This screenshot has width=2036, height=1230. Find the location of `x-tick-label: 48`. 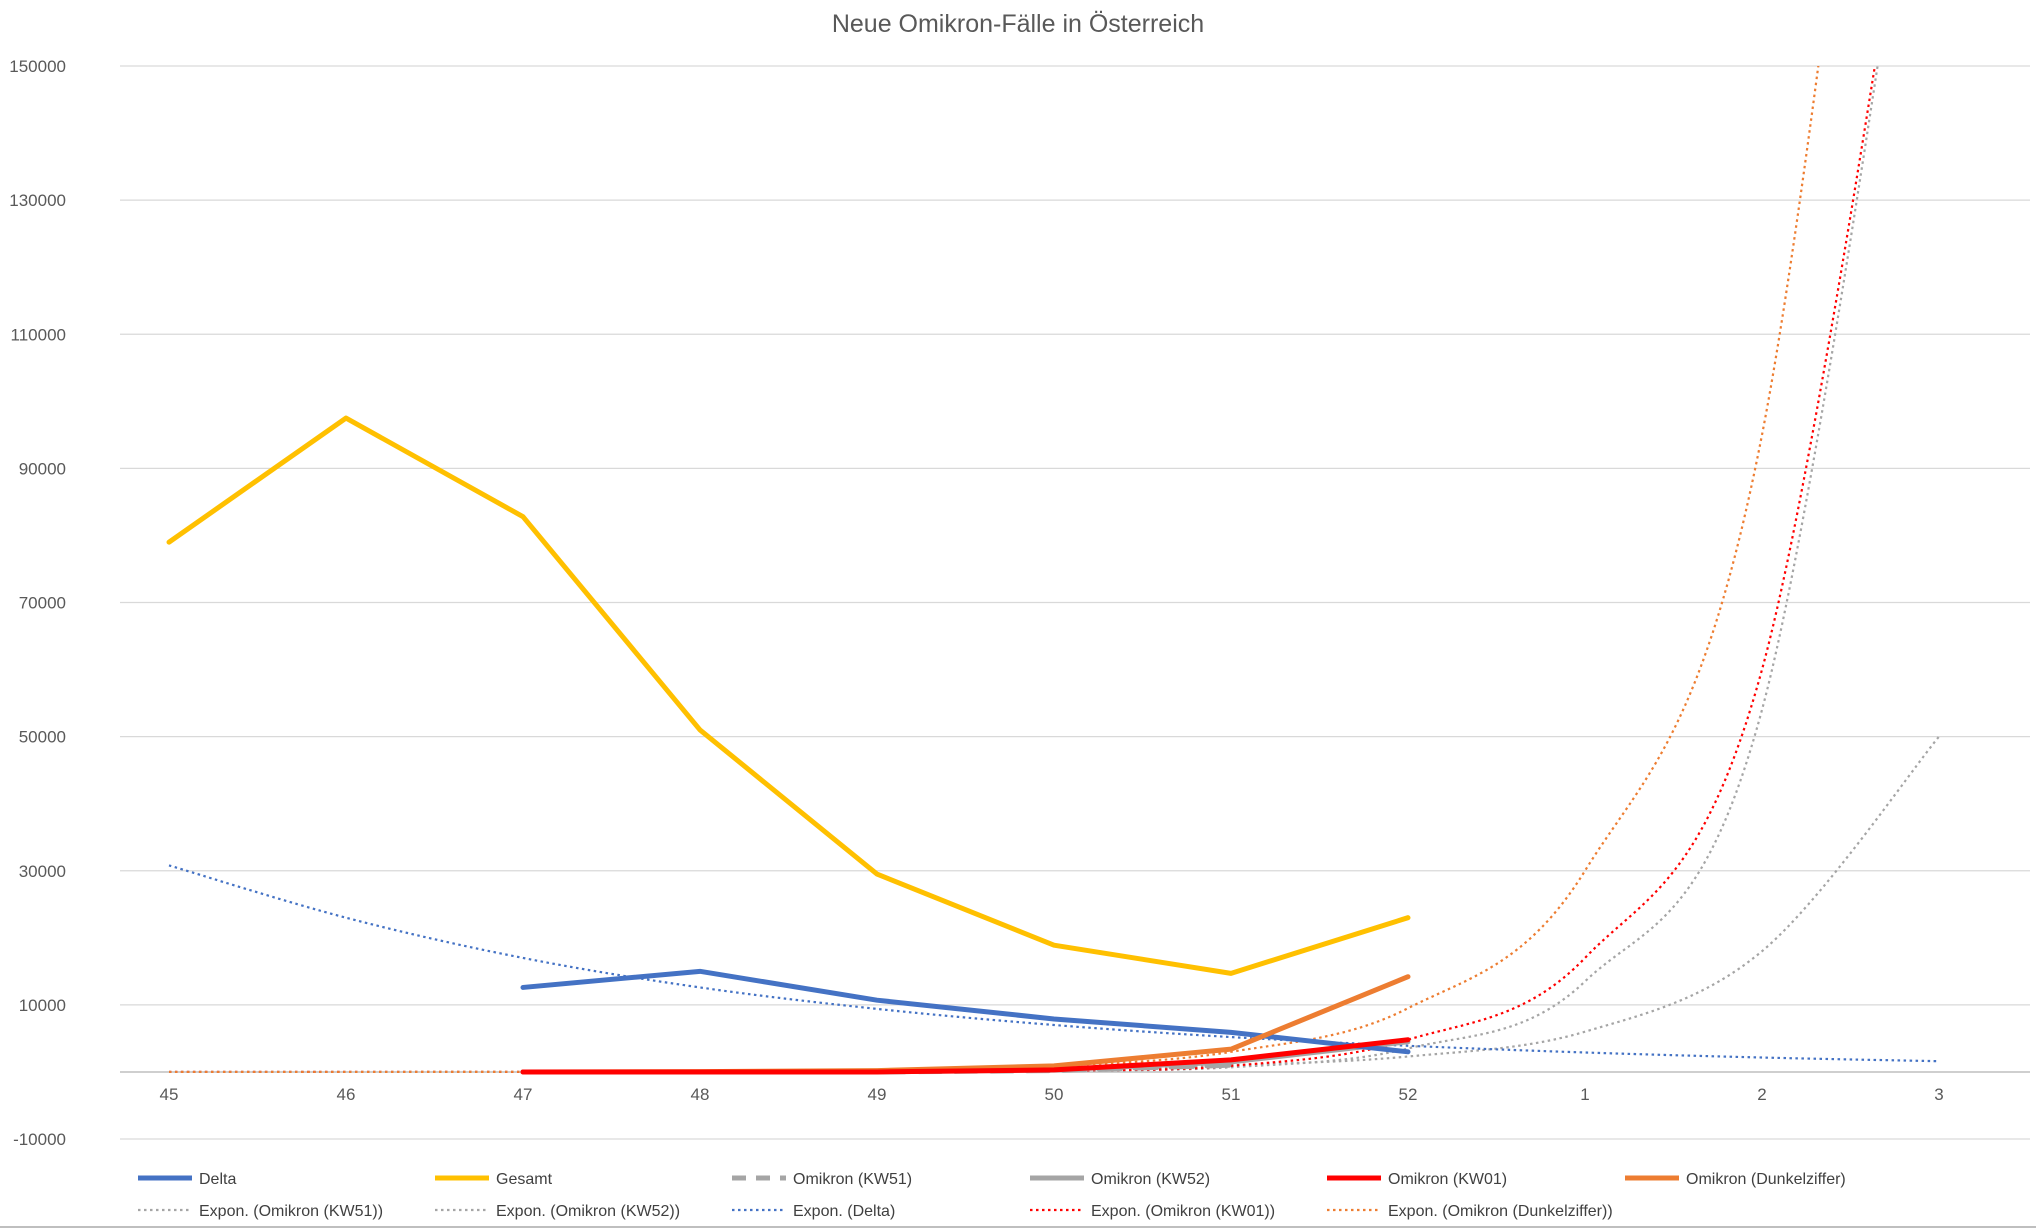

x-tick-label: 48 is located at coordinates (700, 1094).